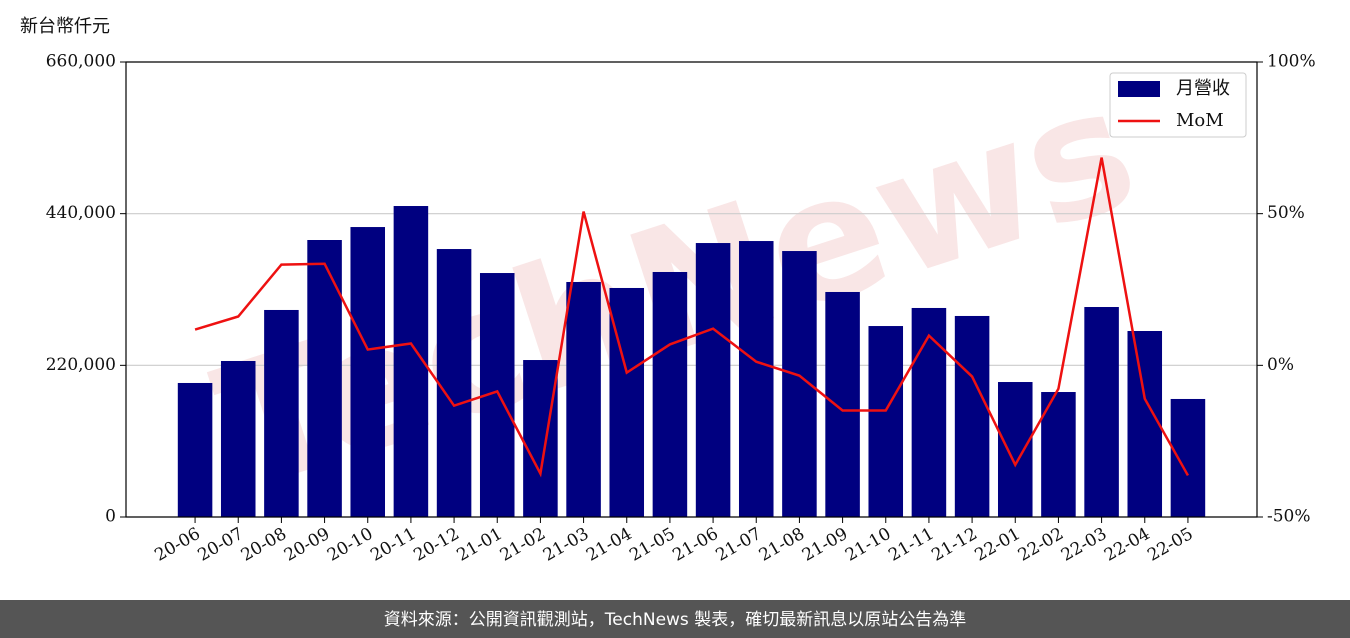 The width and height of the screenshot is (1350, 638). Describe the element at coordinates (307, 545) in the screenshot. I see `x-tick-label: 20-09` at that location.